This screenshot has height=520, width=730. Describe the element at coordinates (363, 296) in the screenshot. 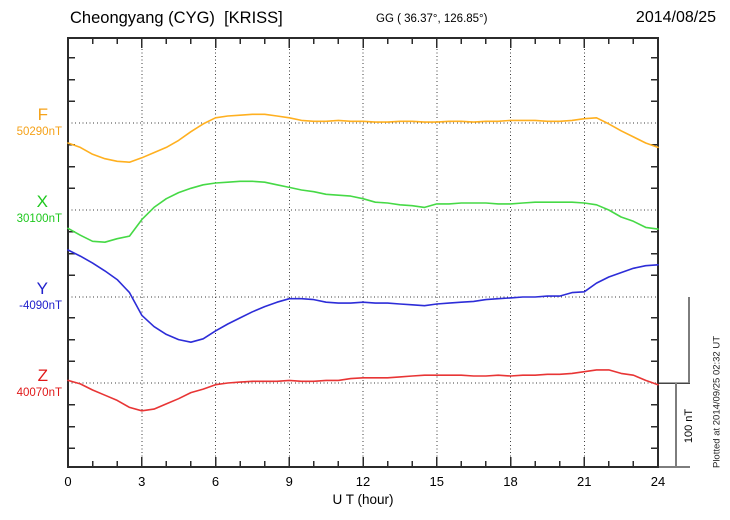

I see `series-line-Y` at that location.